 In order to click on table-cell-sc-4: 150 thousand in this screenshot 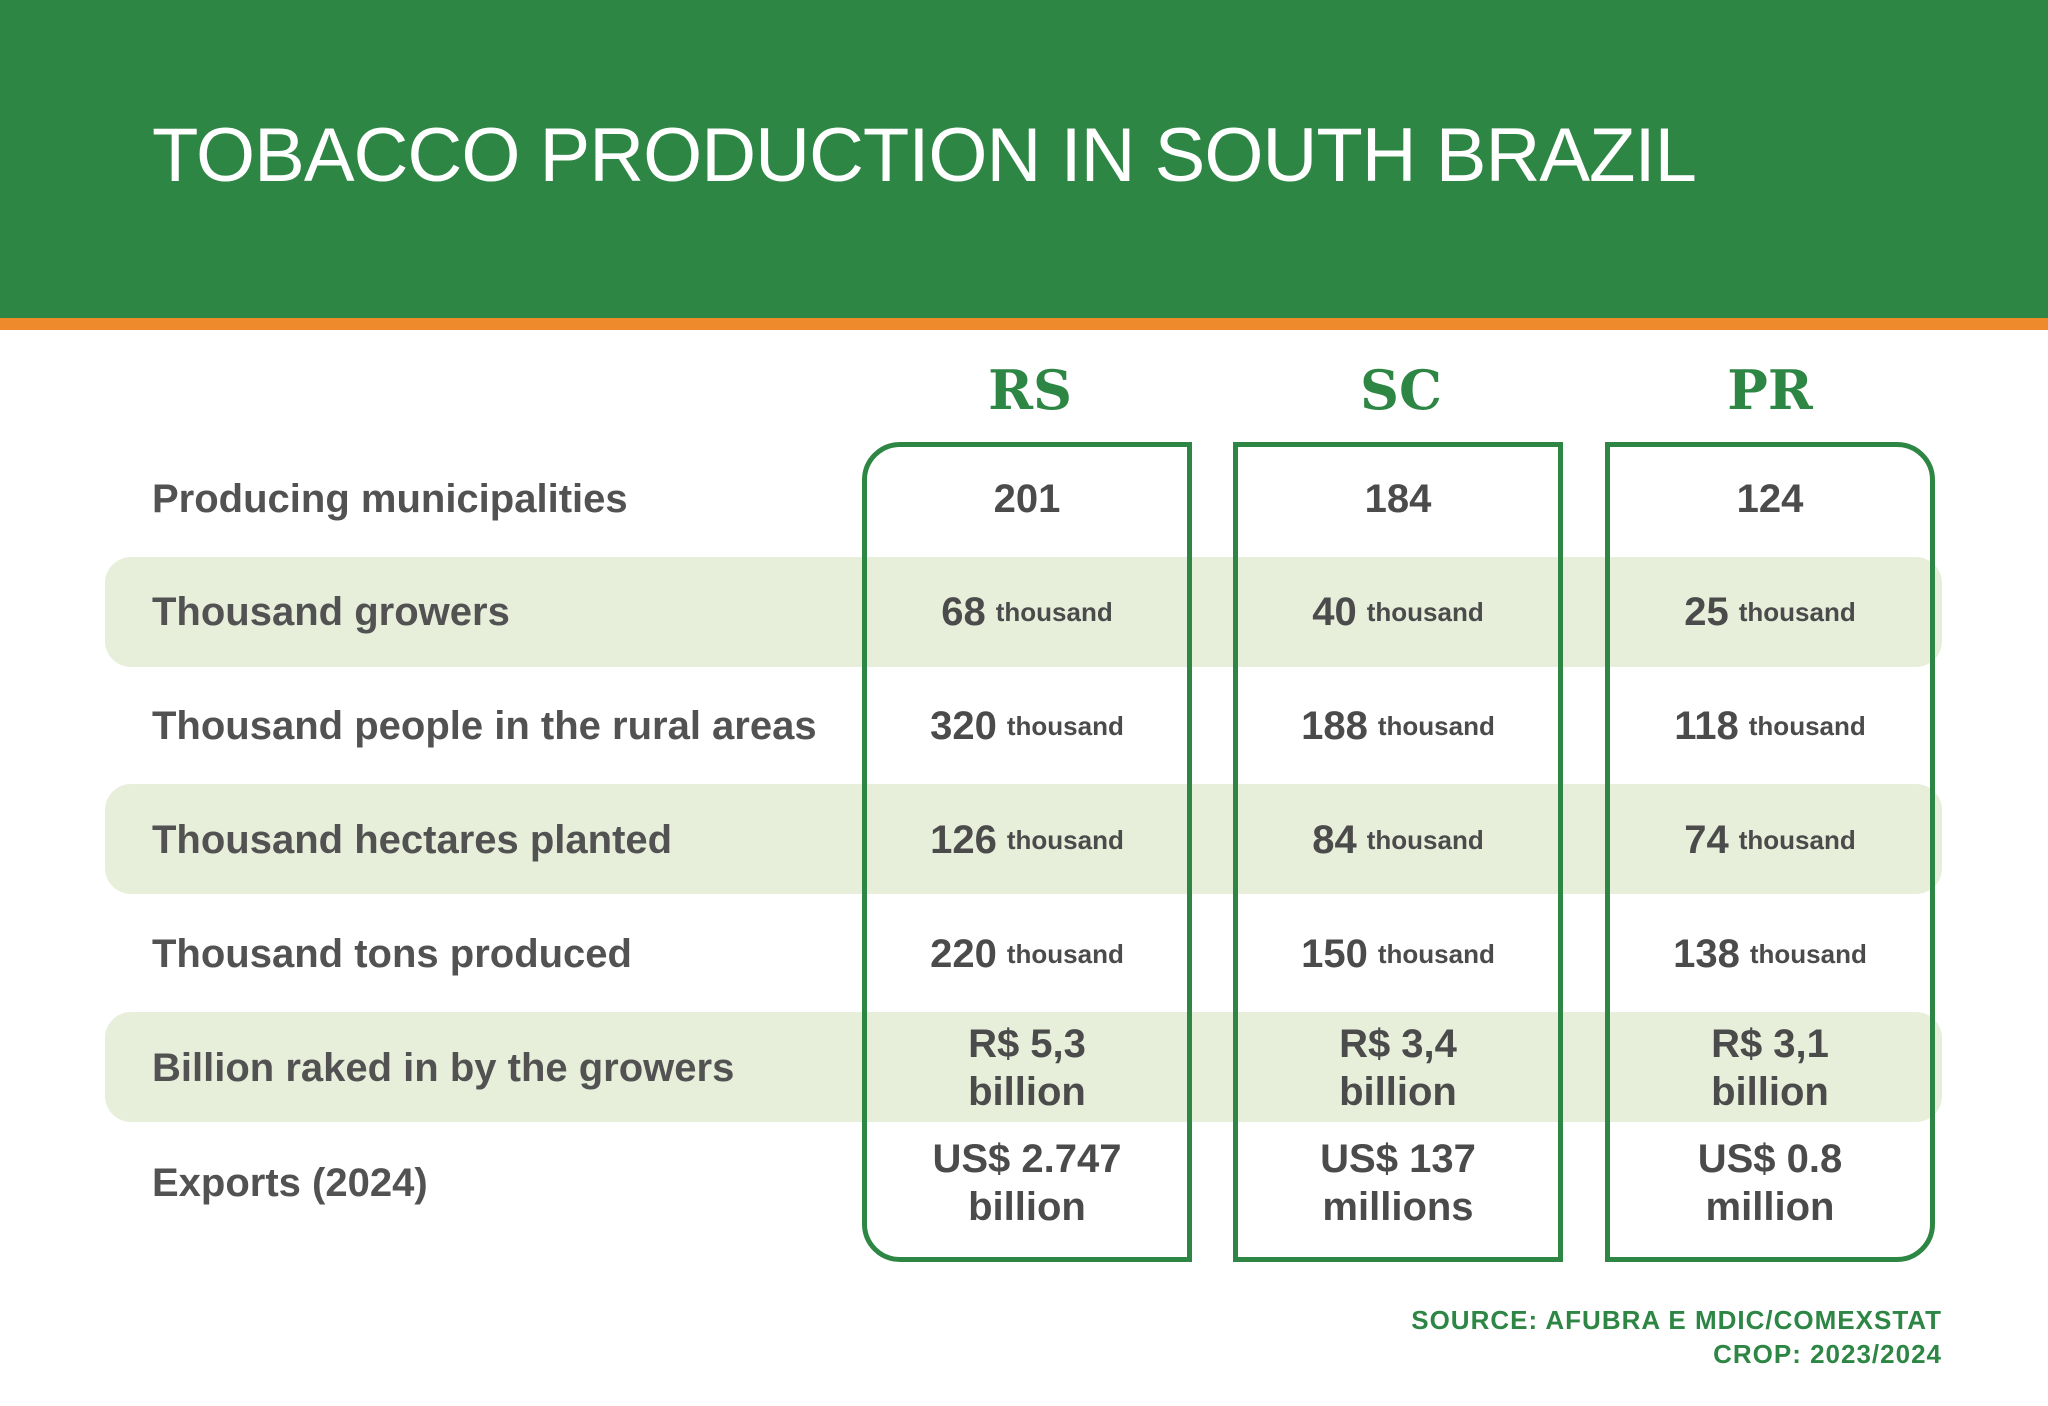, I will do `click(1398, 954)`.